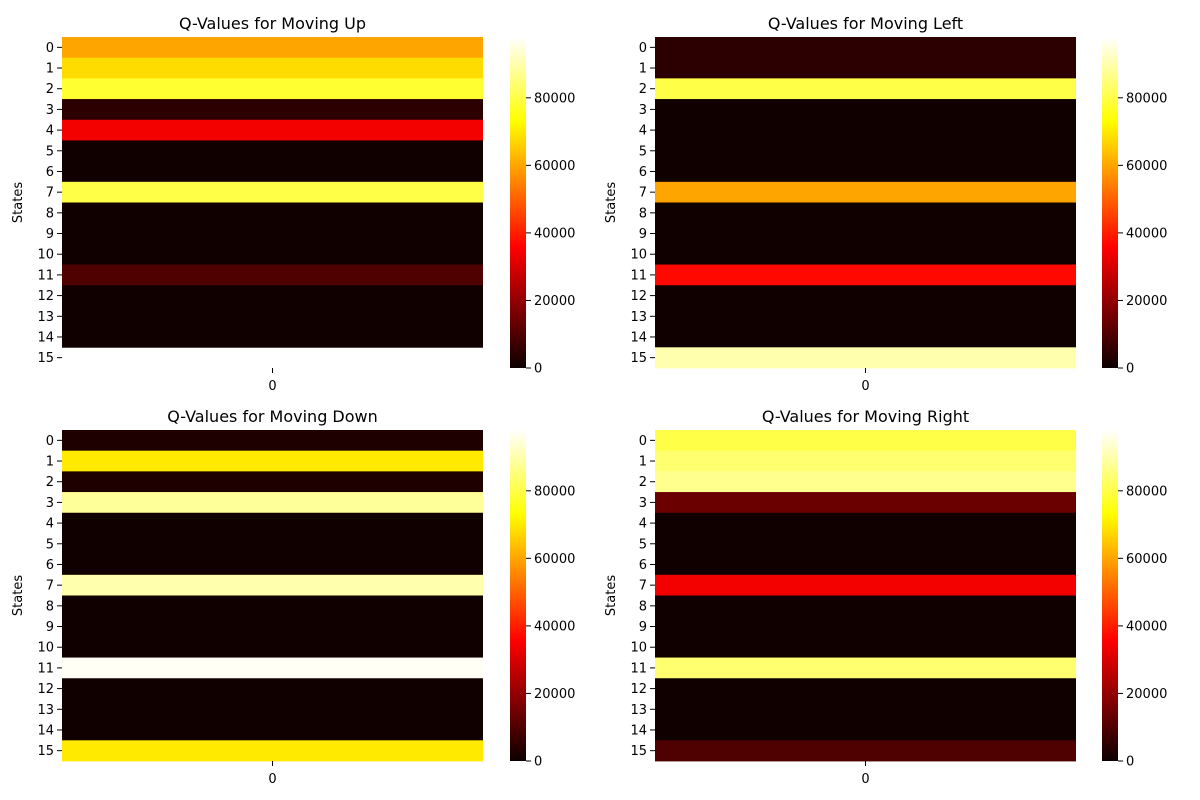 The height and width of the screenshot is (800, 1200). What do you see at coordinates (272, 23) in the screenshot?
I see `chart-title: Q-Values for Moving Up` at bounding box center [272, 23].